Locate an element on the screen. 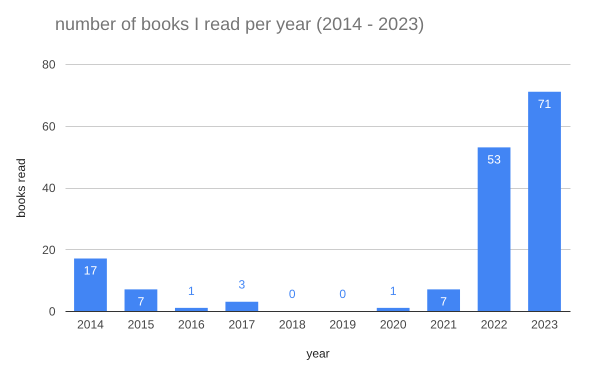 The height and width of the screenshot is (371, 600). x-tick-label: 2016 is located at coordinates (192, 325).